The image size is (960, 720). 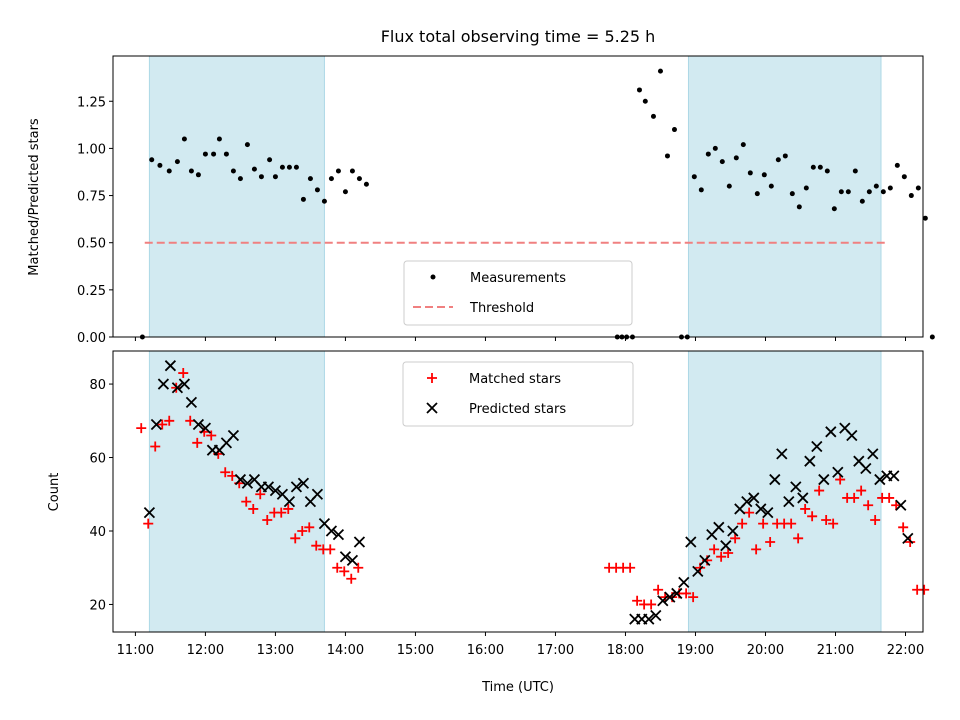 I want to click on y-tick-label: 60, so click(x=97, y=459).